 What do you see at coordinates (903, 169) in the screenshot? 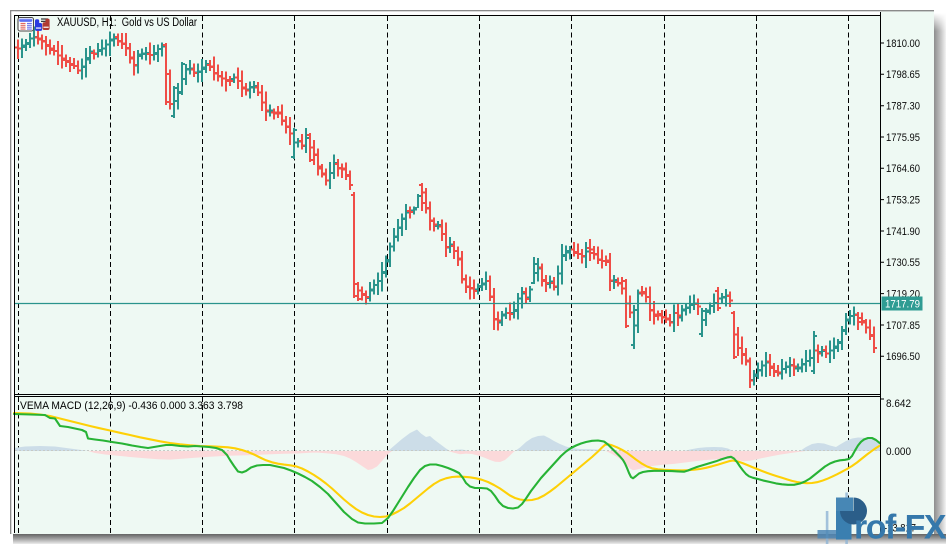
I see `svg-text: 1764.60` at bounding box center [903, 169].